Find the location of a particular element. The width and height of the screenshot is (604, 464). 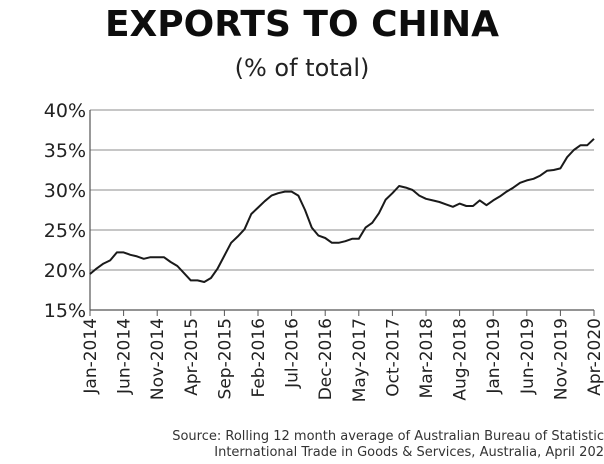

x-tick-label: May-2017 is located at coordinates (360, 360).